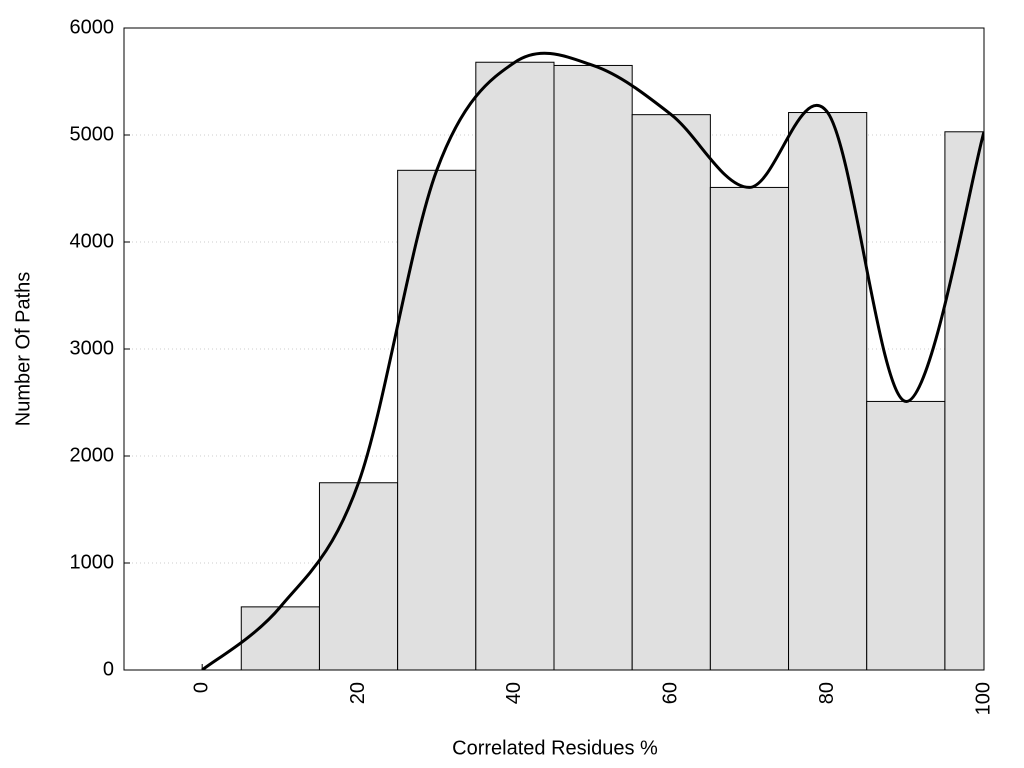 The height and width of the screenshot is (768, 1024). Describe the element at coordinates (358, 693) in the screenshot. I see `x-tick-label: 20` at that location.